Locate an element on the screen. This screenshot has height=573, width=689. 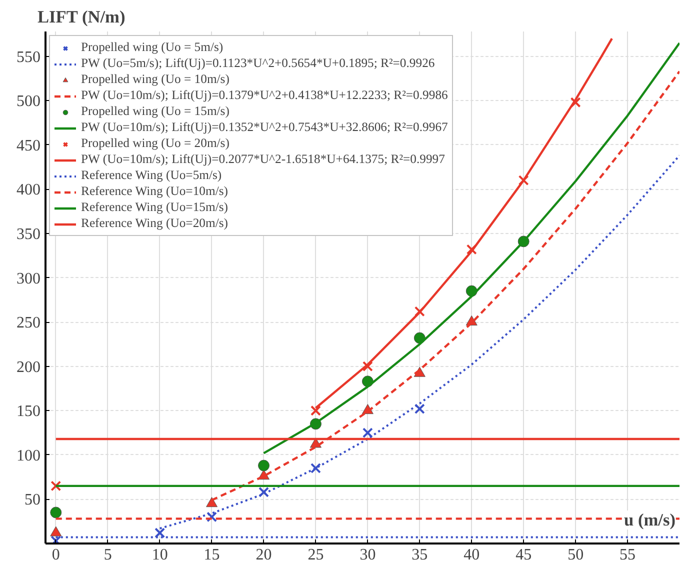
legend-label: PW (Uo=10m/s); Lift(Uj)=0.2077*U^2-1.6518*U+64.1375; R²=0.9997 is located at coordinates (263, 159).